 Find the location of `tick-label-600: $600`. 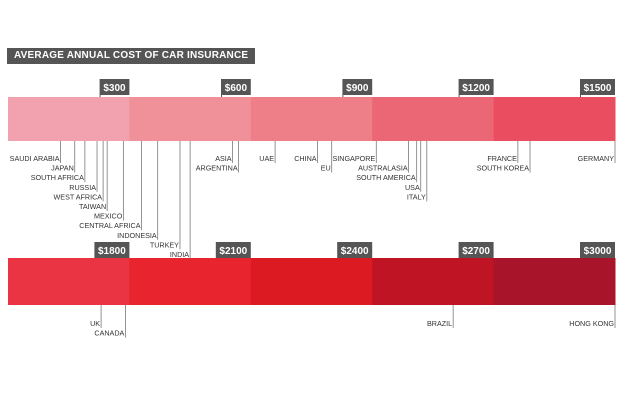

tick-label-600: $600 is located at coordinates (236, 88).